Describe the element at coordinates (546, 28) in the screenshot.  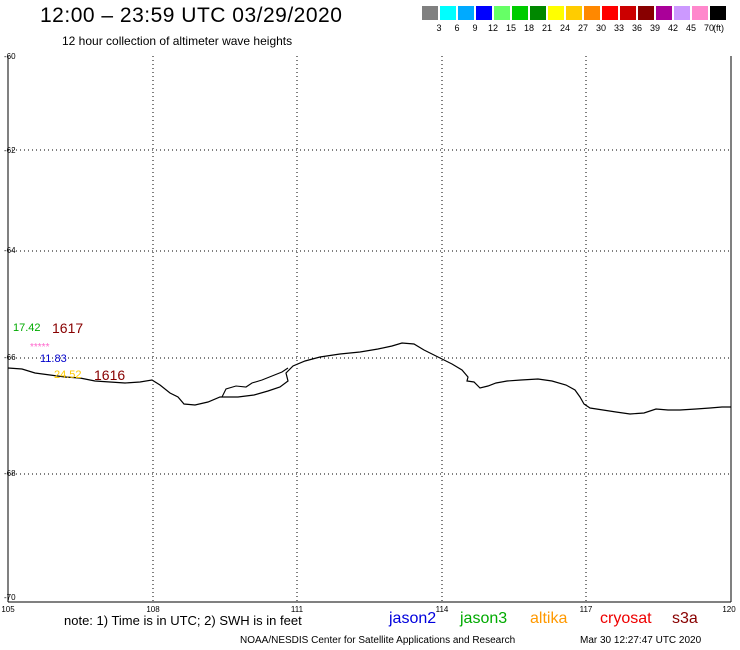
I see `scale-label: 21` at that location.